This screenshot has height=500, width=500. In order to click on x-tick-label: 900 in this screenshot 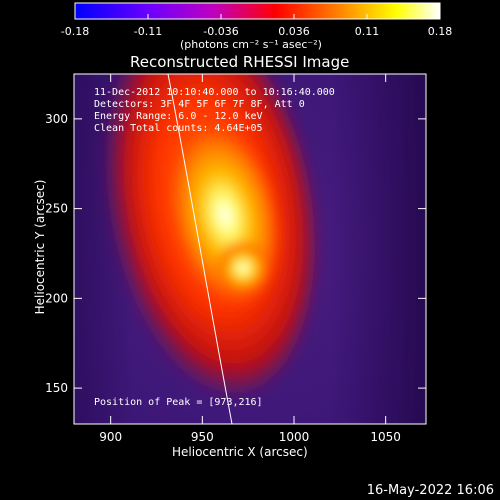, I will do `click(110, 437)`.